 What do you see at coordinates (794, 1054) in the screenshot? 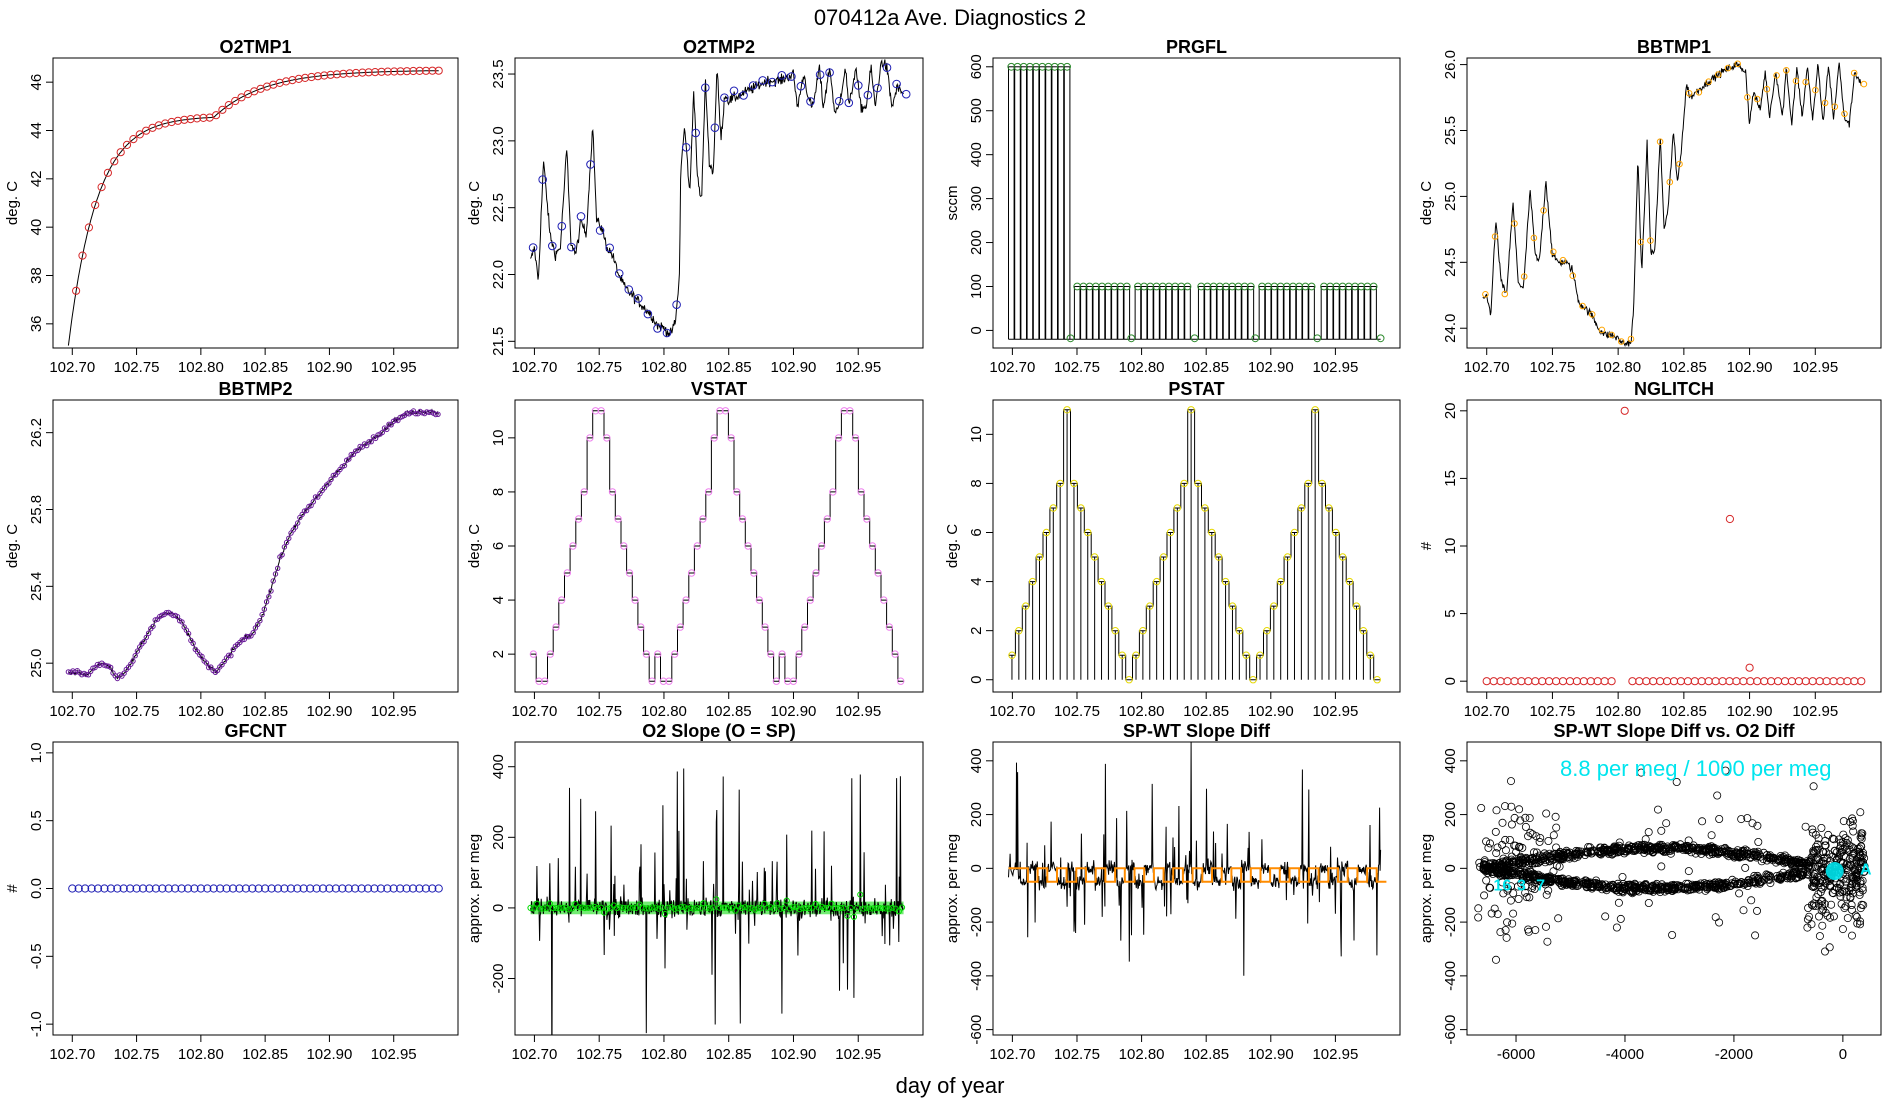
I see `x-tick-label: 102.90` at bounding box center [794, 1054].